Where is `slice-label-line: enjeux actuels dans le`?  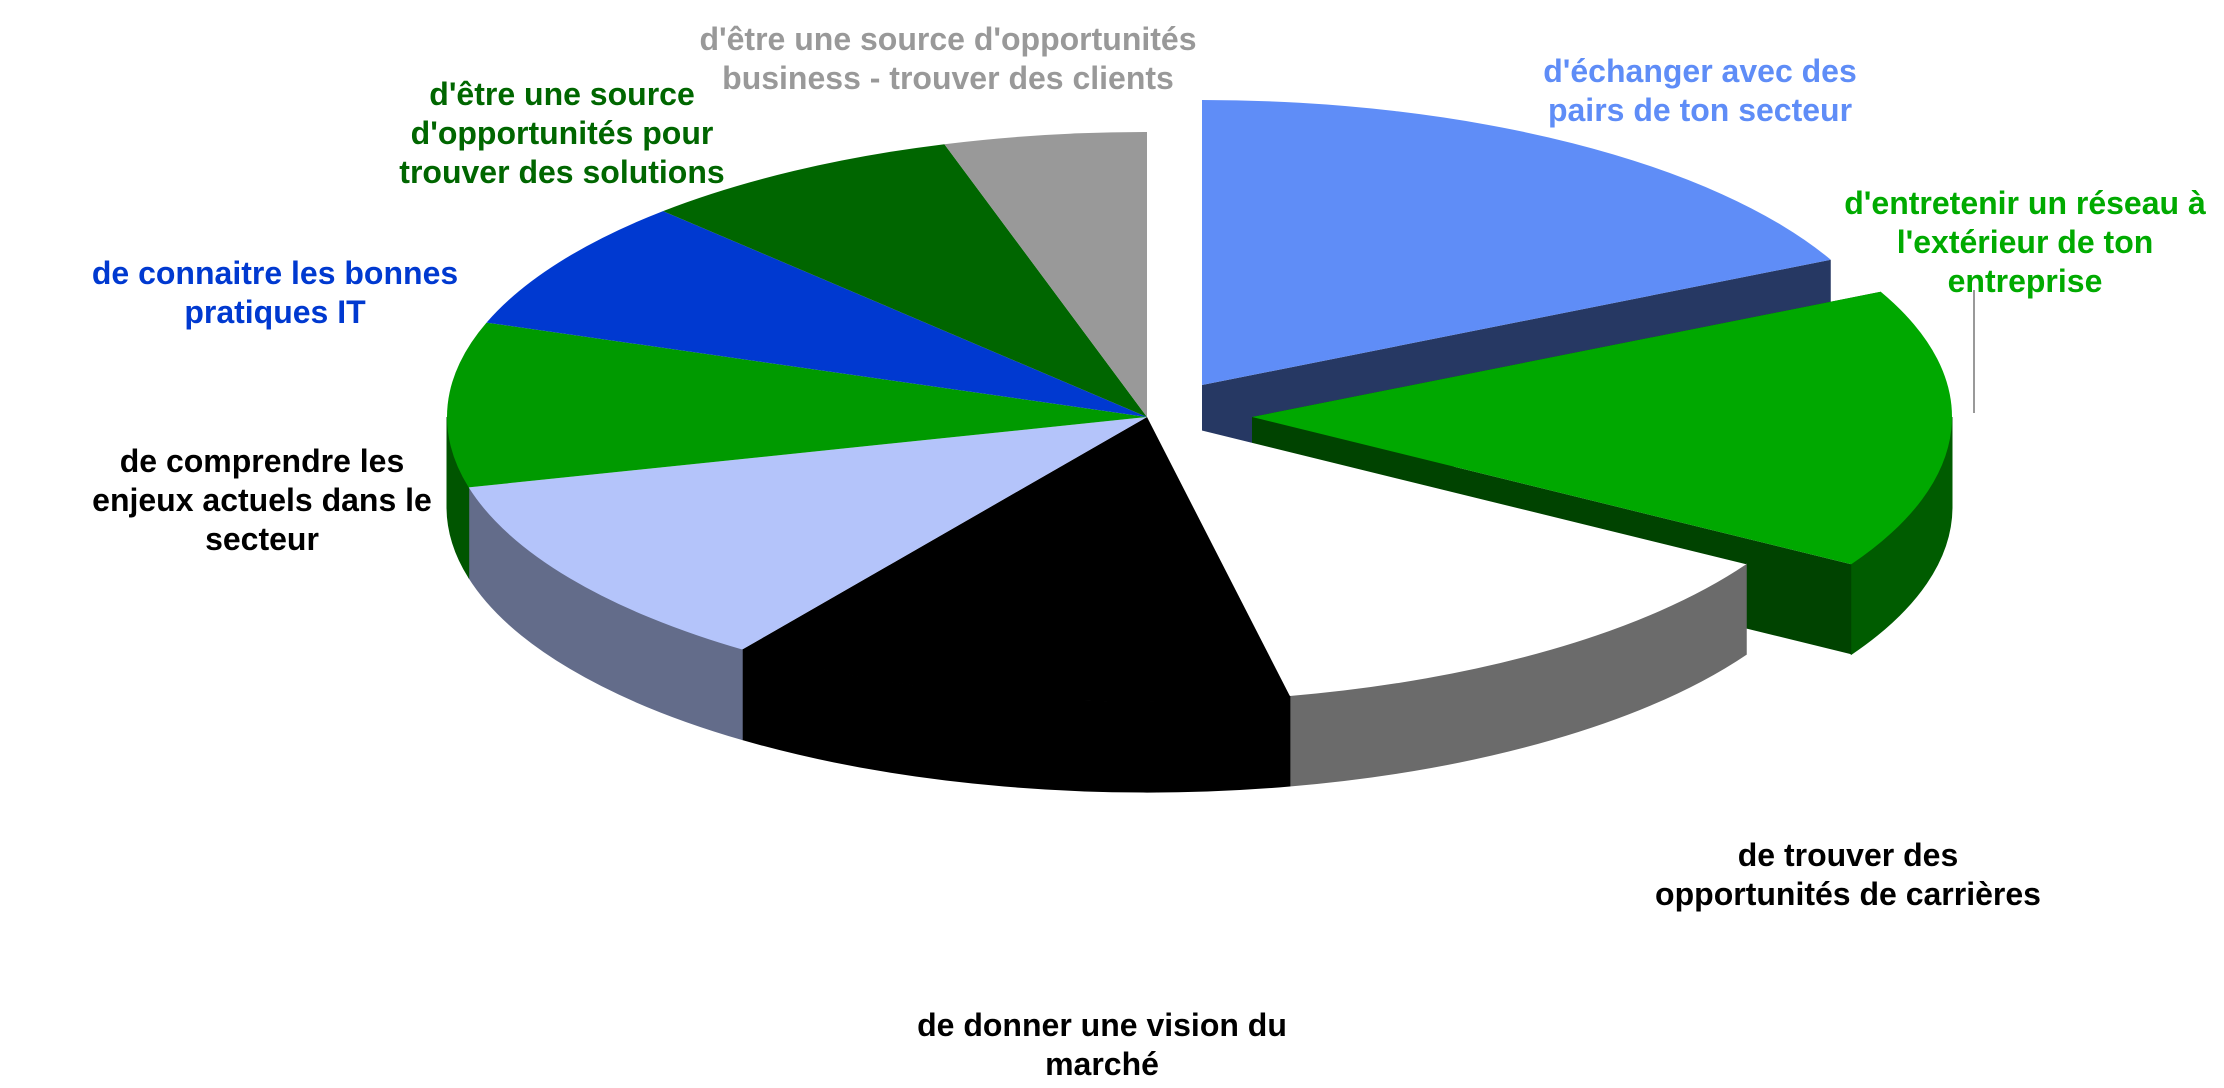
slice-label-line: enjeux actuels dans le is located at coordinates (262, 500).